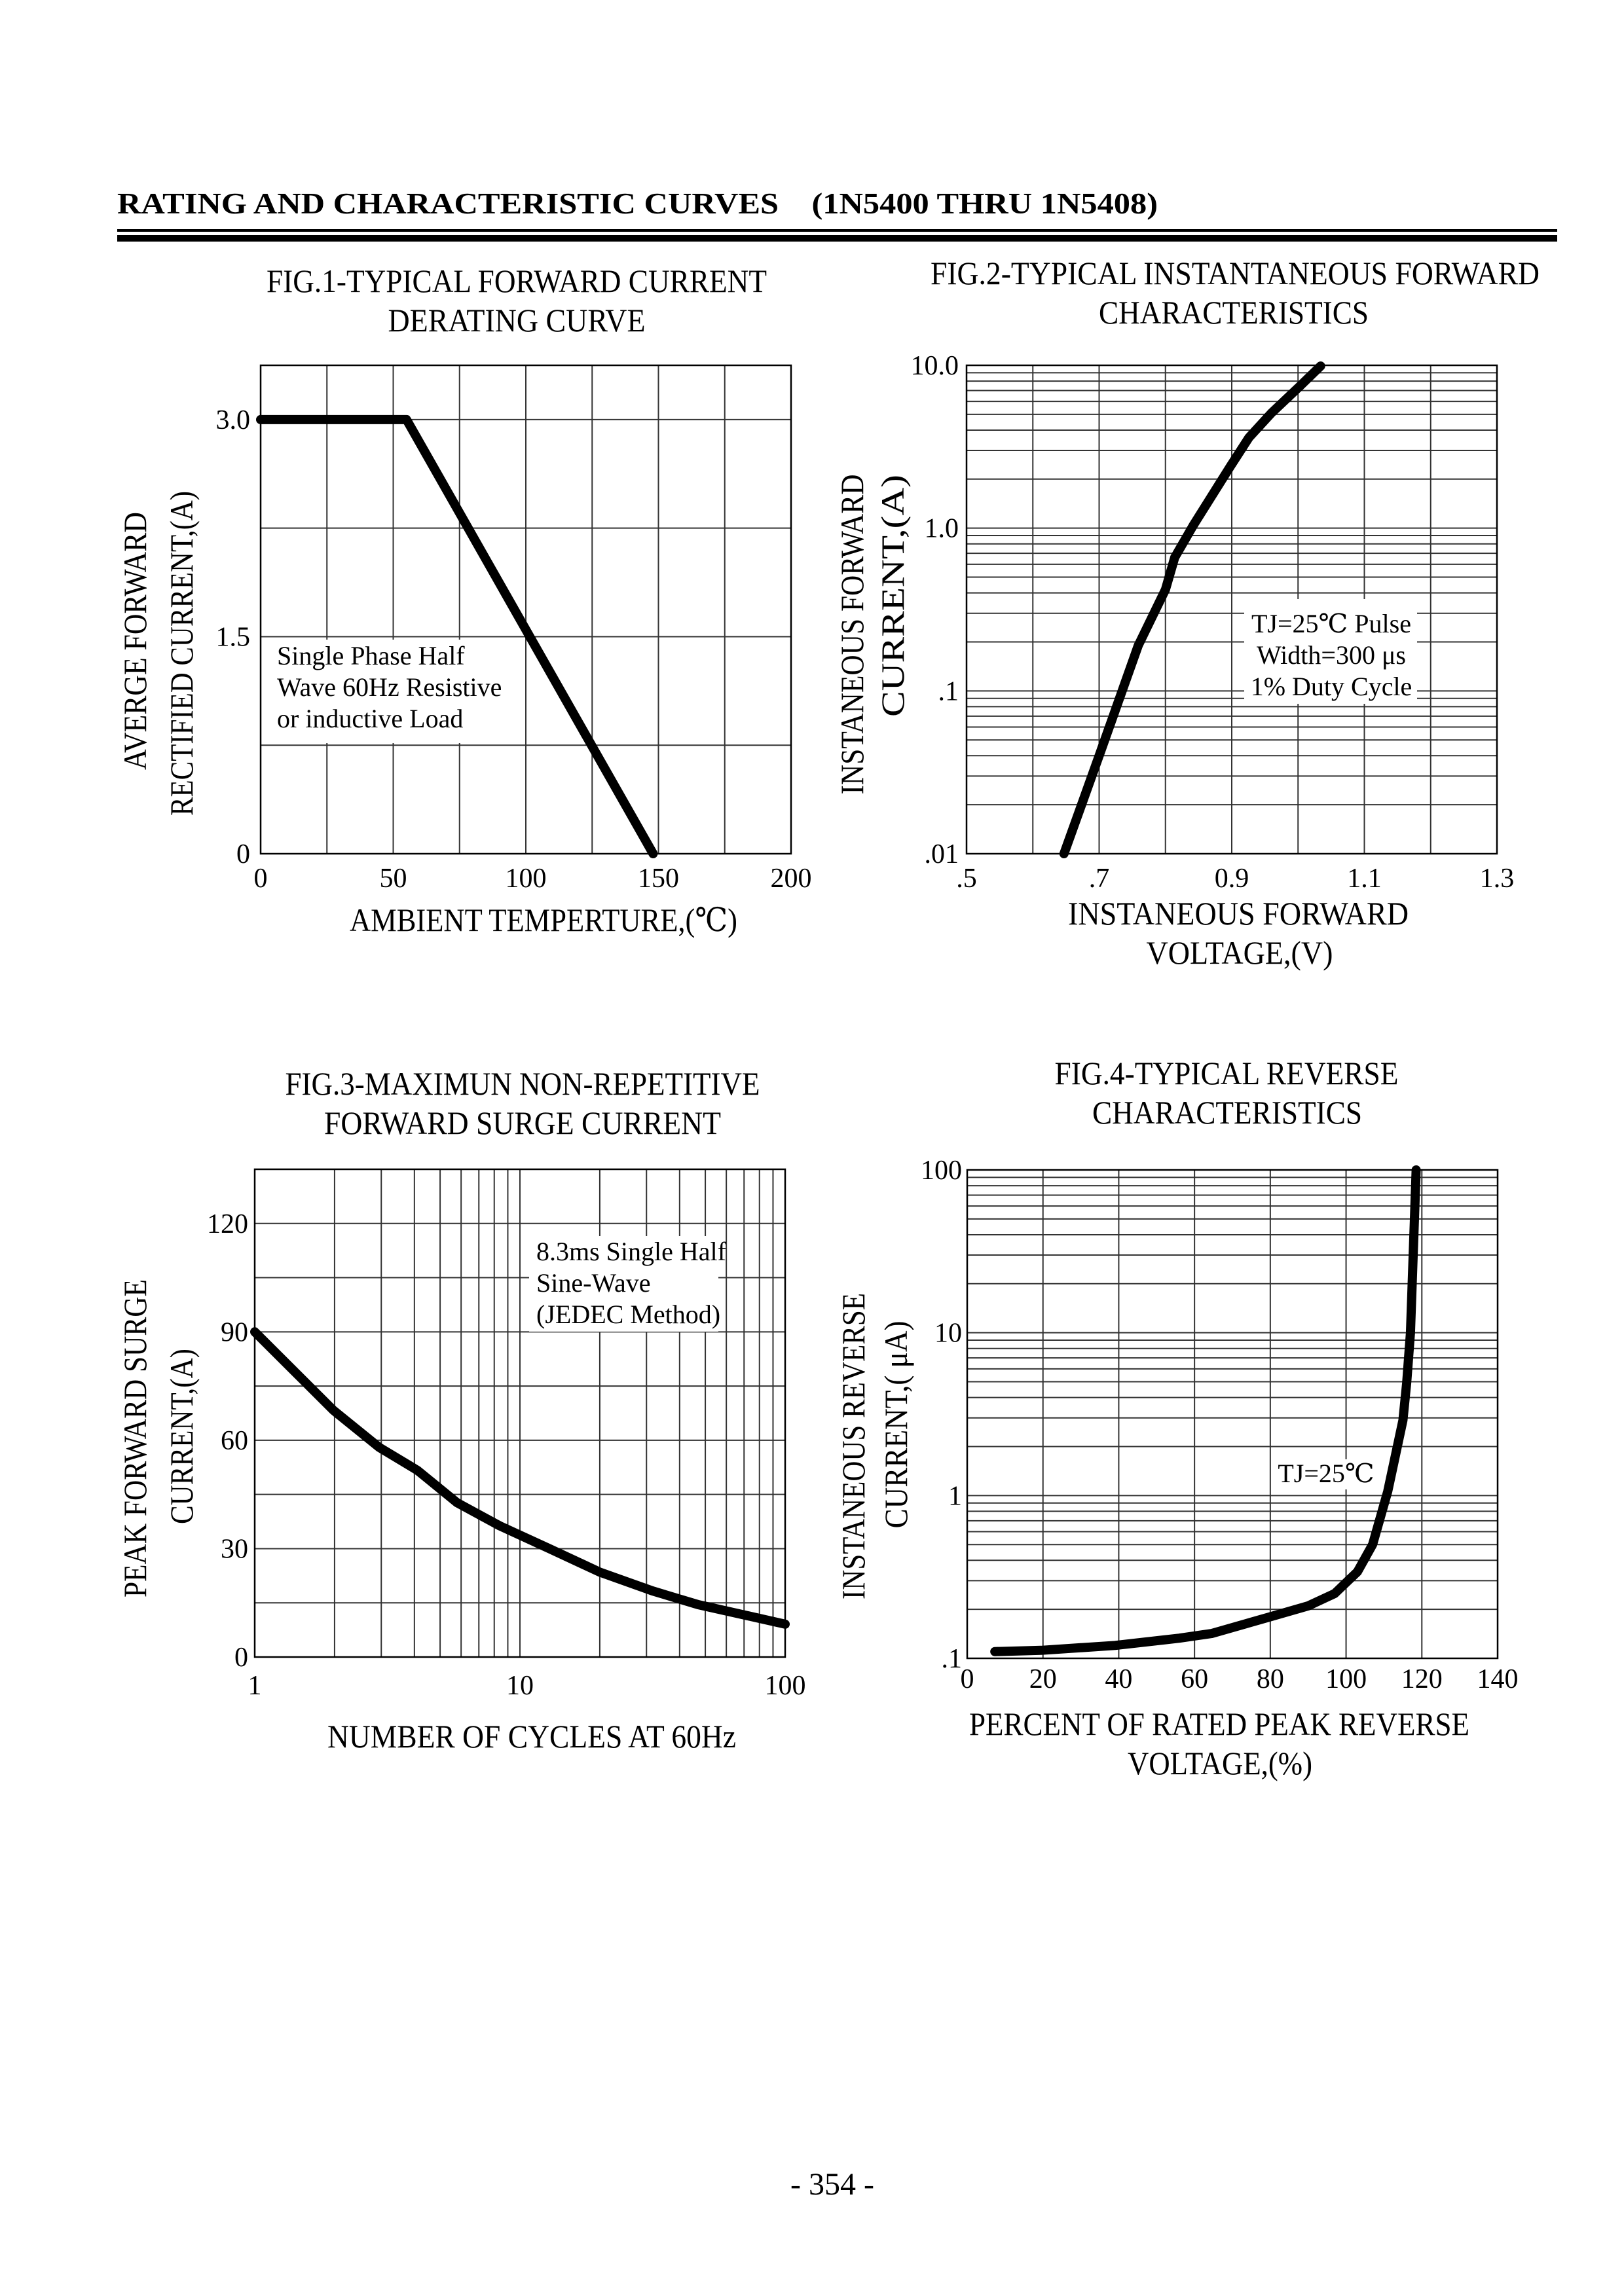 The height and width of the screenshot is (2296, 1624). What do you see at coordinates (1220, 1763) in the screenshot?
I see `fig4-xlabel-line-2: VOLTAGE,(%)` at bounding box center [1220, 1763].